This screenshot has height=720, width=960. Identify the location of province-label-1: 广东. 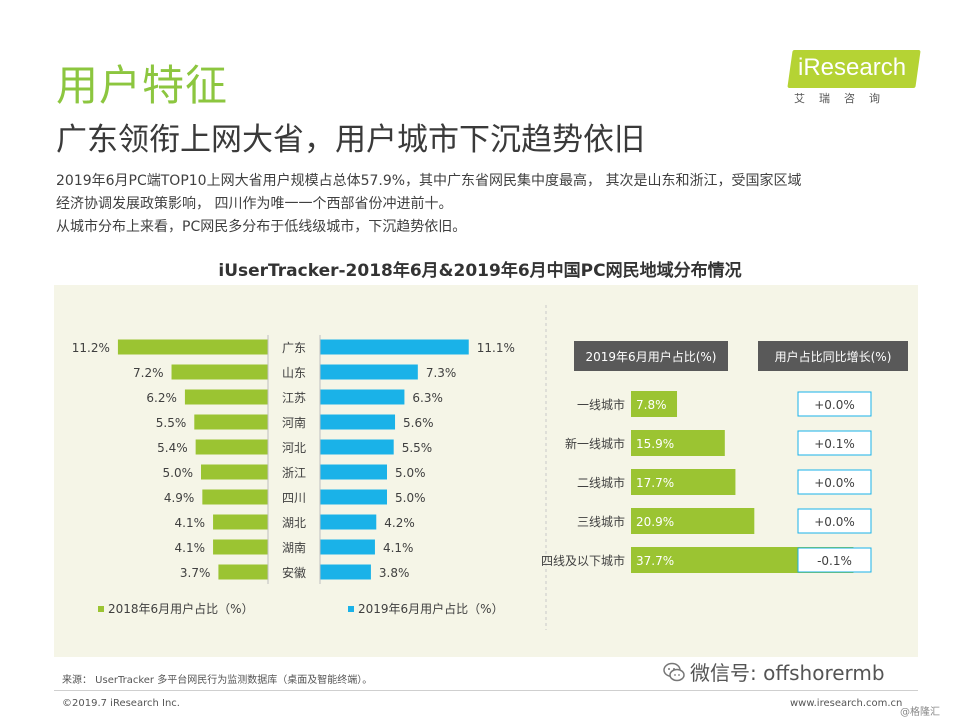
(294, 348).